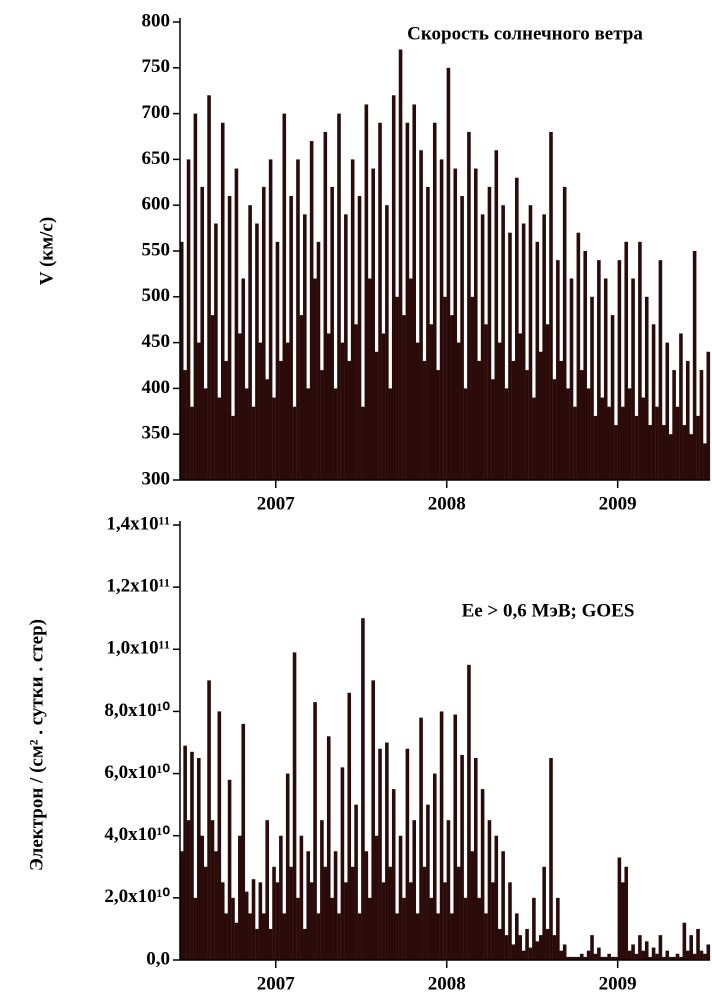 The image size is (712, 1003). Describe the element at coordinates (156, 204) in the screenshot. I see `y-tick-label: 600` at that location.